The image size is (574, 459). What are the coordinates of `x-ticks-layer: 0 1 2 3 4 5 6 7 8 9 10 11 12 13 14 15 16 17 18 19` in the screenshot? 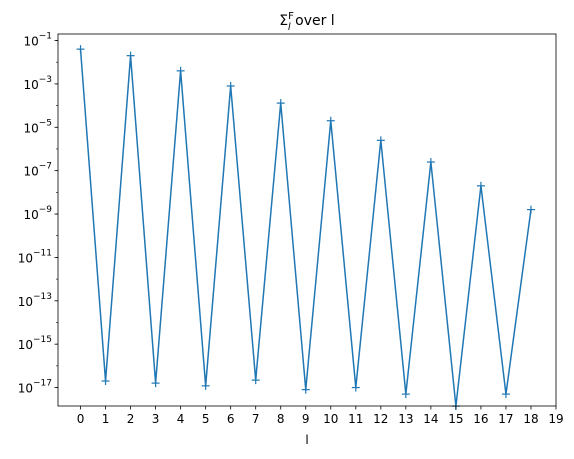 It's located at (320, 416).